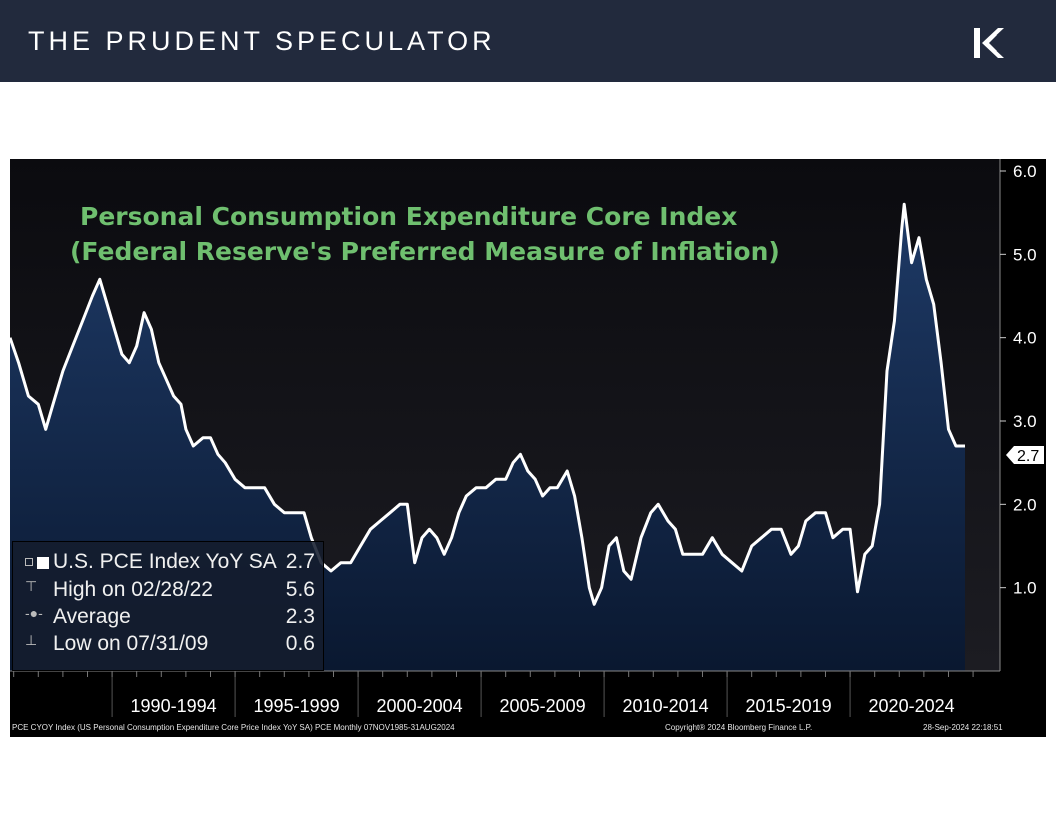 The height and width of the screenshot is (816, 1056). Describe the element at coordinates (666, 706) in the screenshot. I see `x-tick-label: 2010-2014` at that location.